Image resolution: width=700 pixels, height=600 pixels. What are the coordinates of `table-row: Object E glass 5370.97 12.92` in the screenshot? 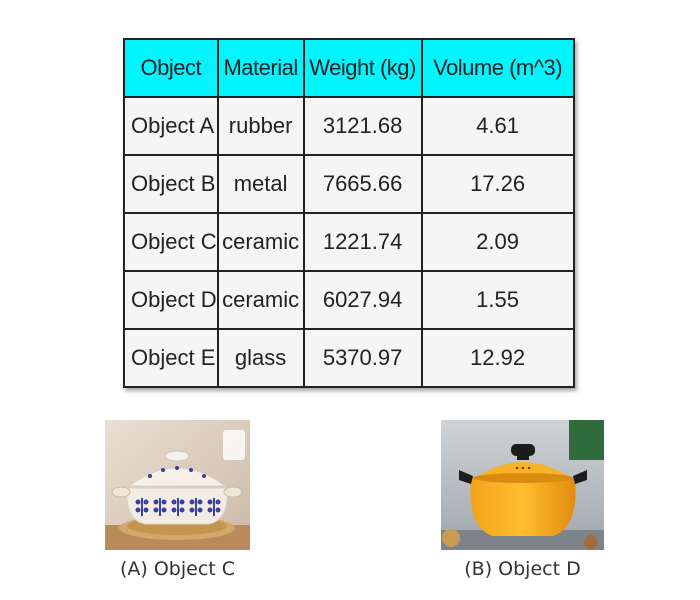 It's located at (349, 358).